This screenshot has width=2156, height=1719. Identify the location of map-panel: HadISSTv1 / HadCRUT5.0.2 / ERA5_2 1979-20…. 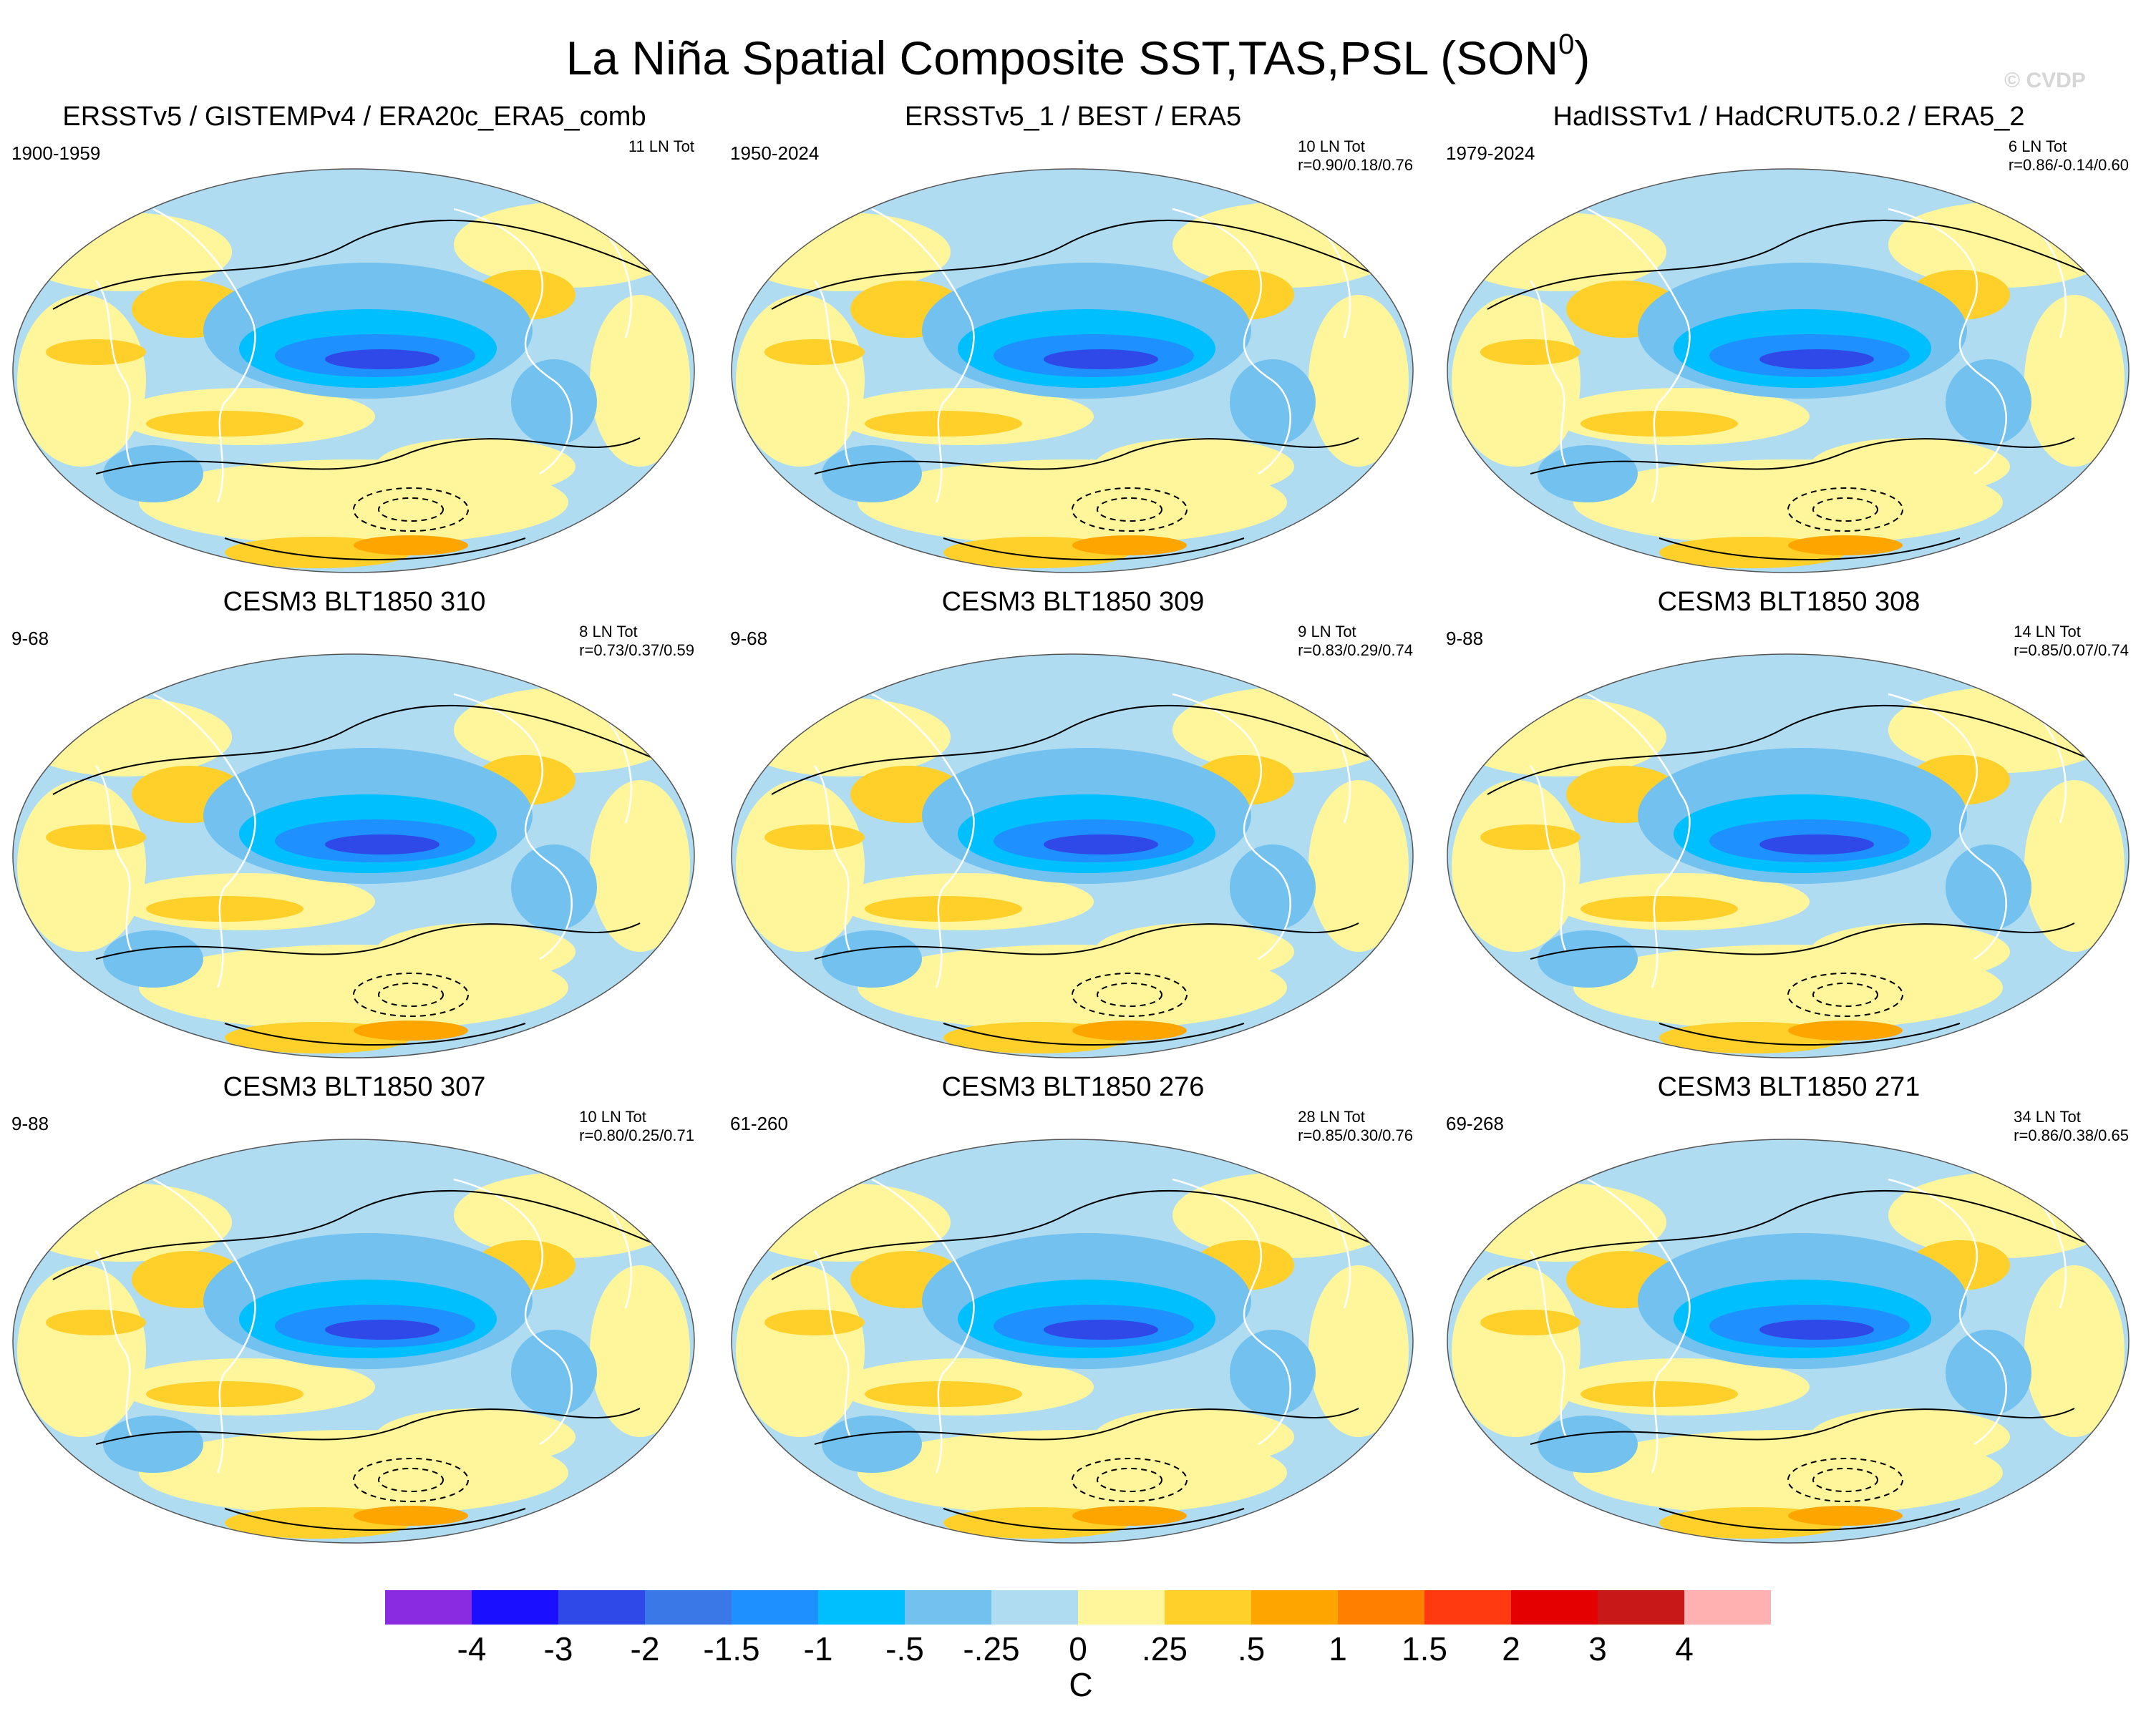
(1788, 340).